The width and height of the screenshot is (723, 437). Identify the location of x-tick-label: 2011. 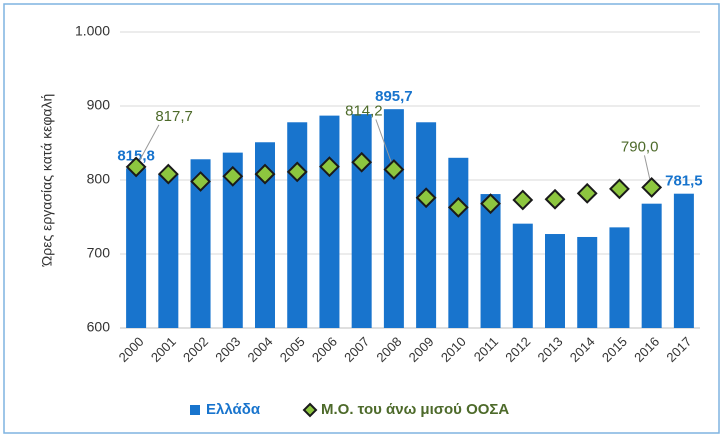
(486, 349).